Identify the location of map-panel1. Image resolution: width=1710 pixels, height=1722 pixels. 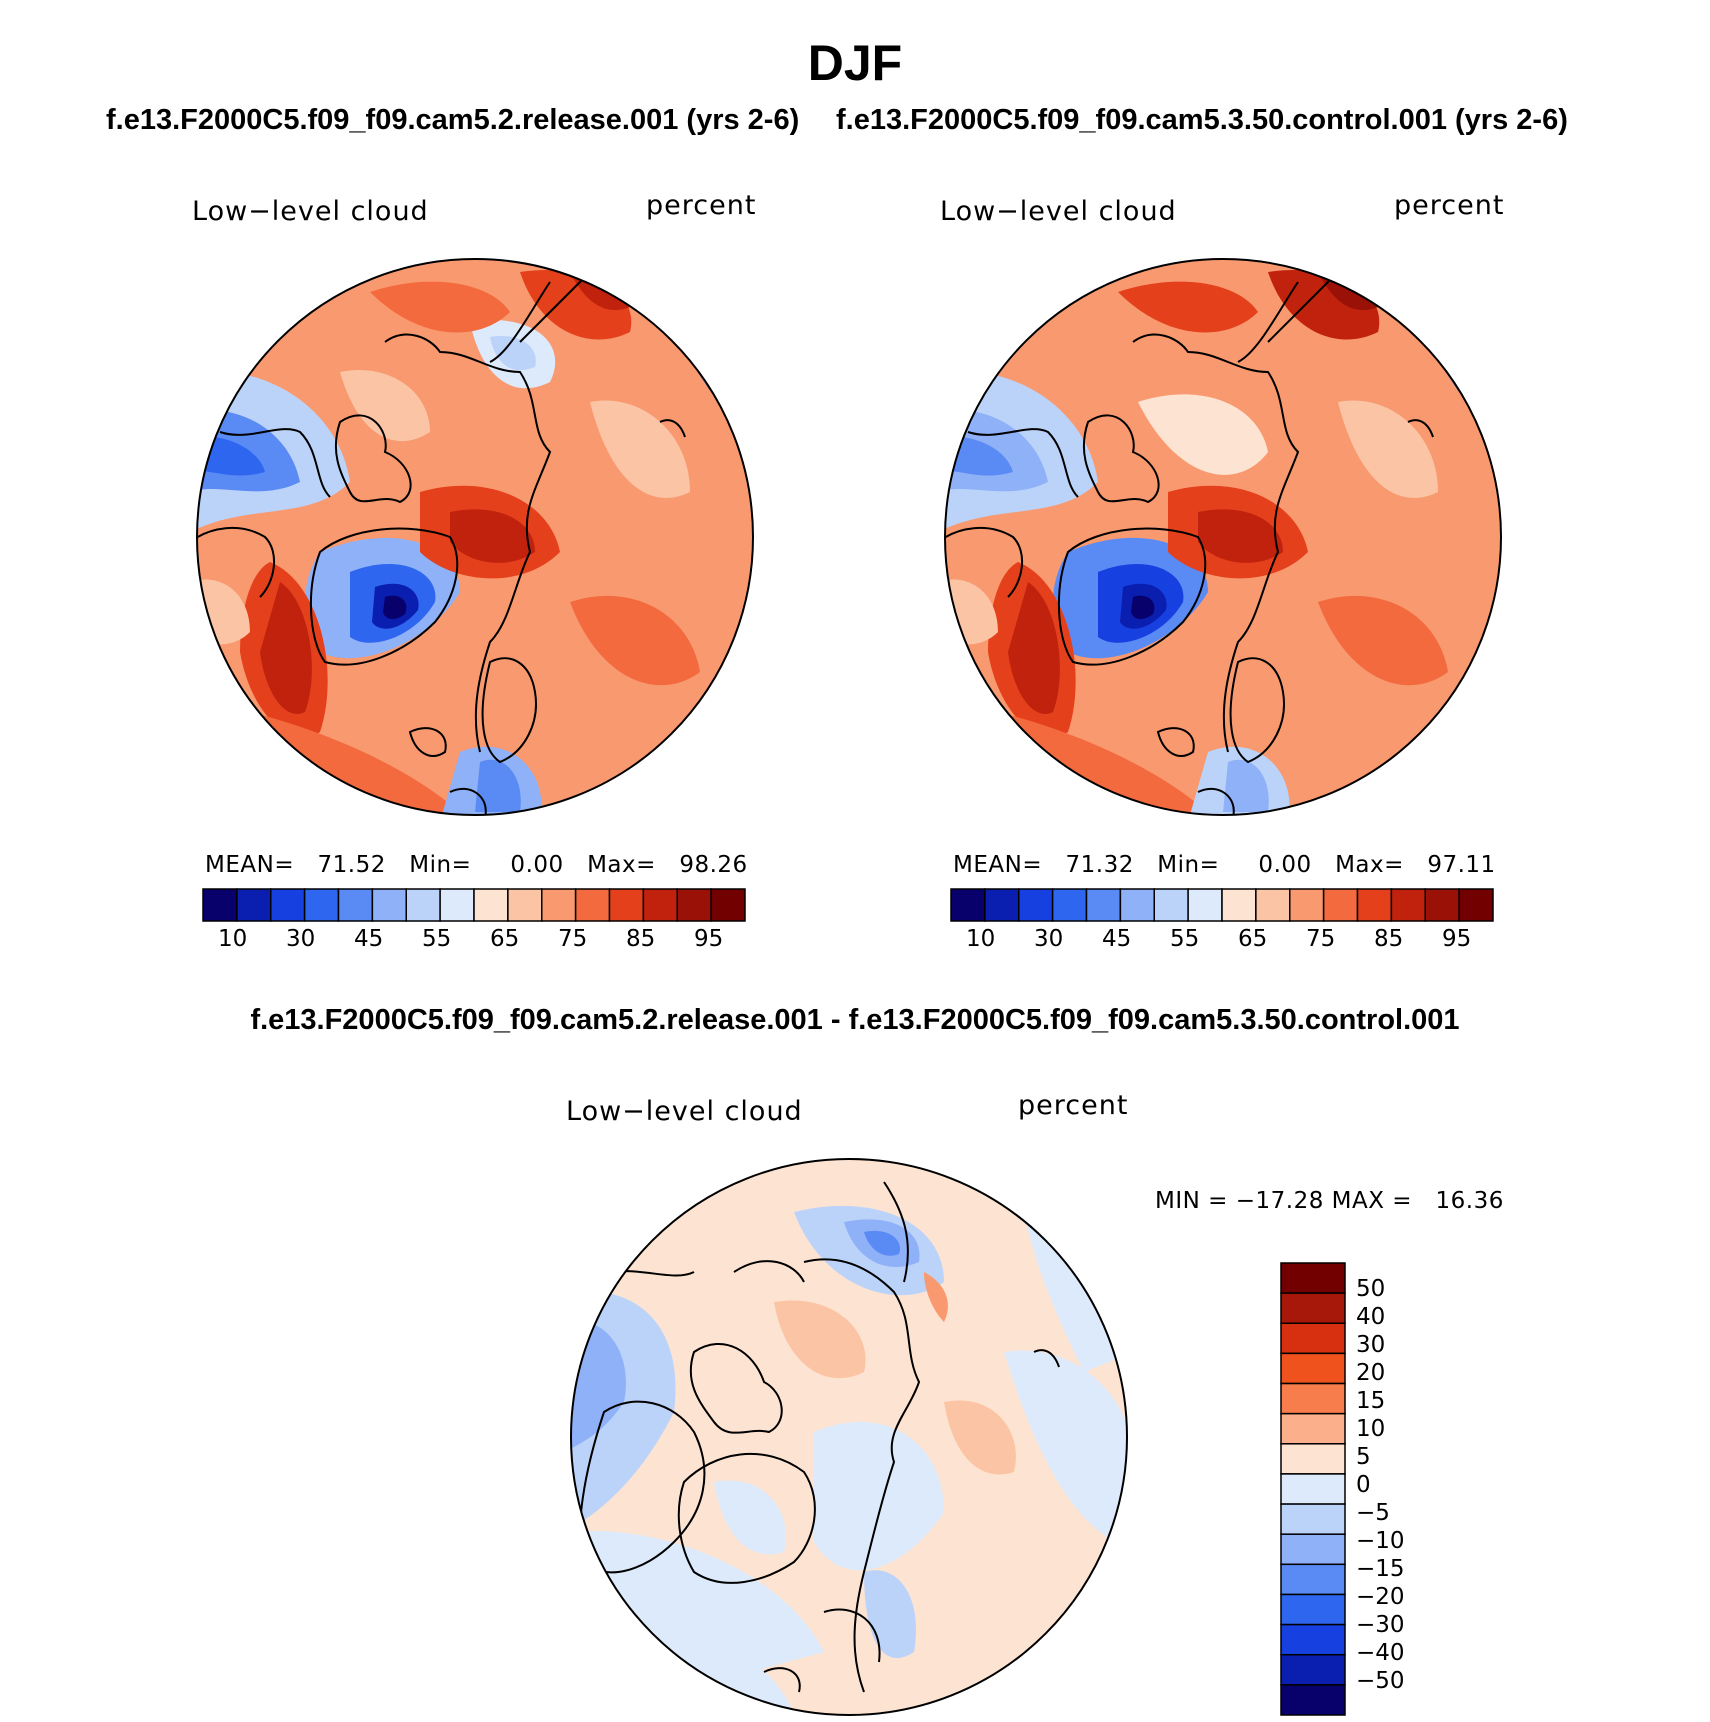
(475, 537).